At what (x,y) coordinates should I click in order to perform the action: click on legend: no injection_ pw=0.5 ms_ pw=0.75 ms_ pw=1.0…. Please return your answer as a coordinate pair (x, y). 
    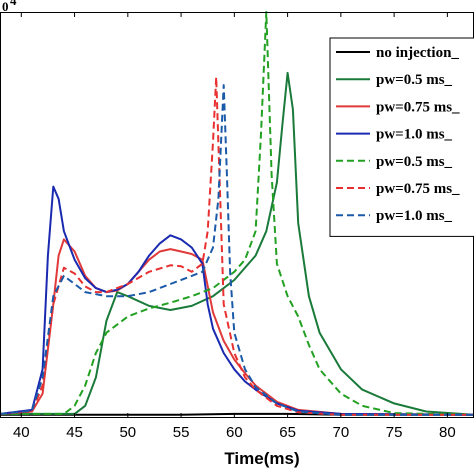
    Looking at the image, I should click on (401, 137).